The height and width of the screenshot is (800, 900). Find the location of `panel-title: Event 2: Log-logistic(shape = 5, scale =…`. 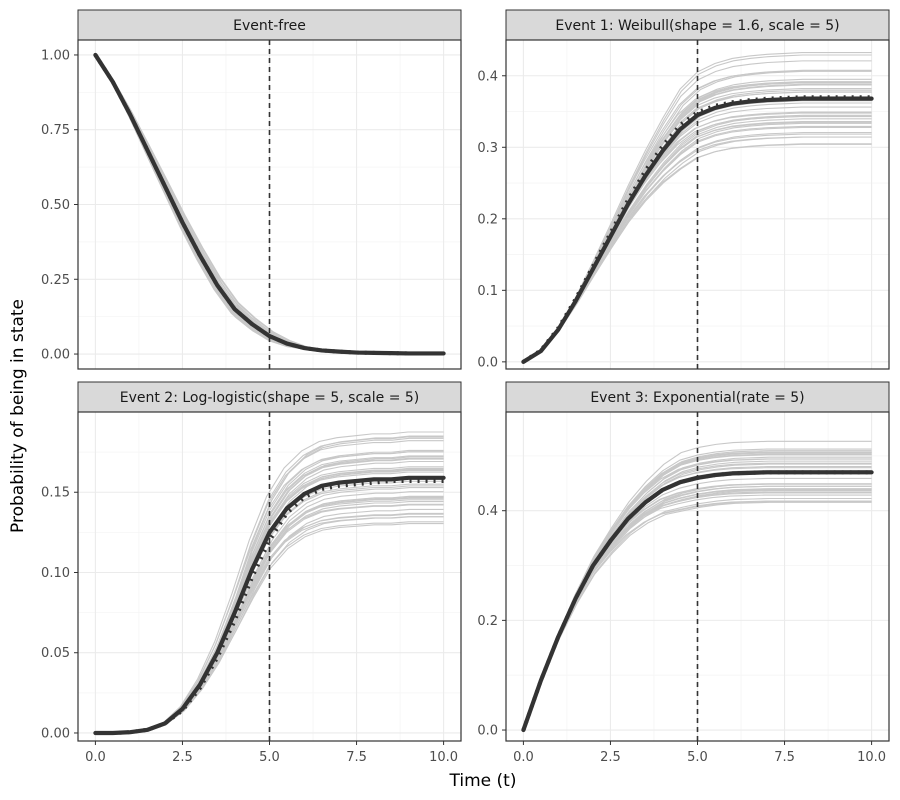

panel-title: Event 2: Log-logistic(shape = 5, scale =… is located at coordinates (270, 398).